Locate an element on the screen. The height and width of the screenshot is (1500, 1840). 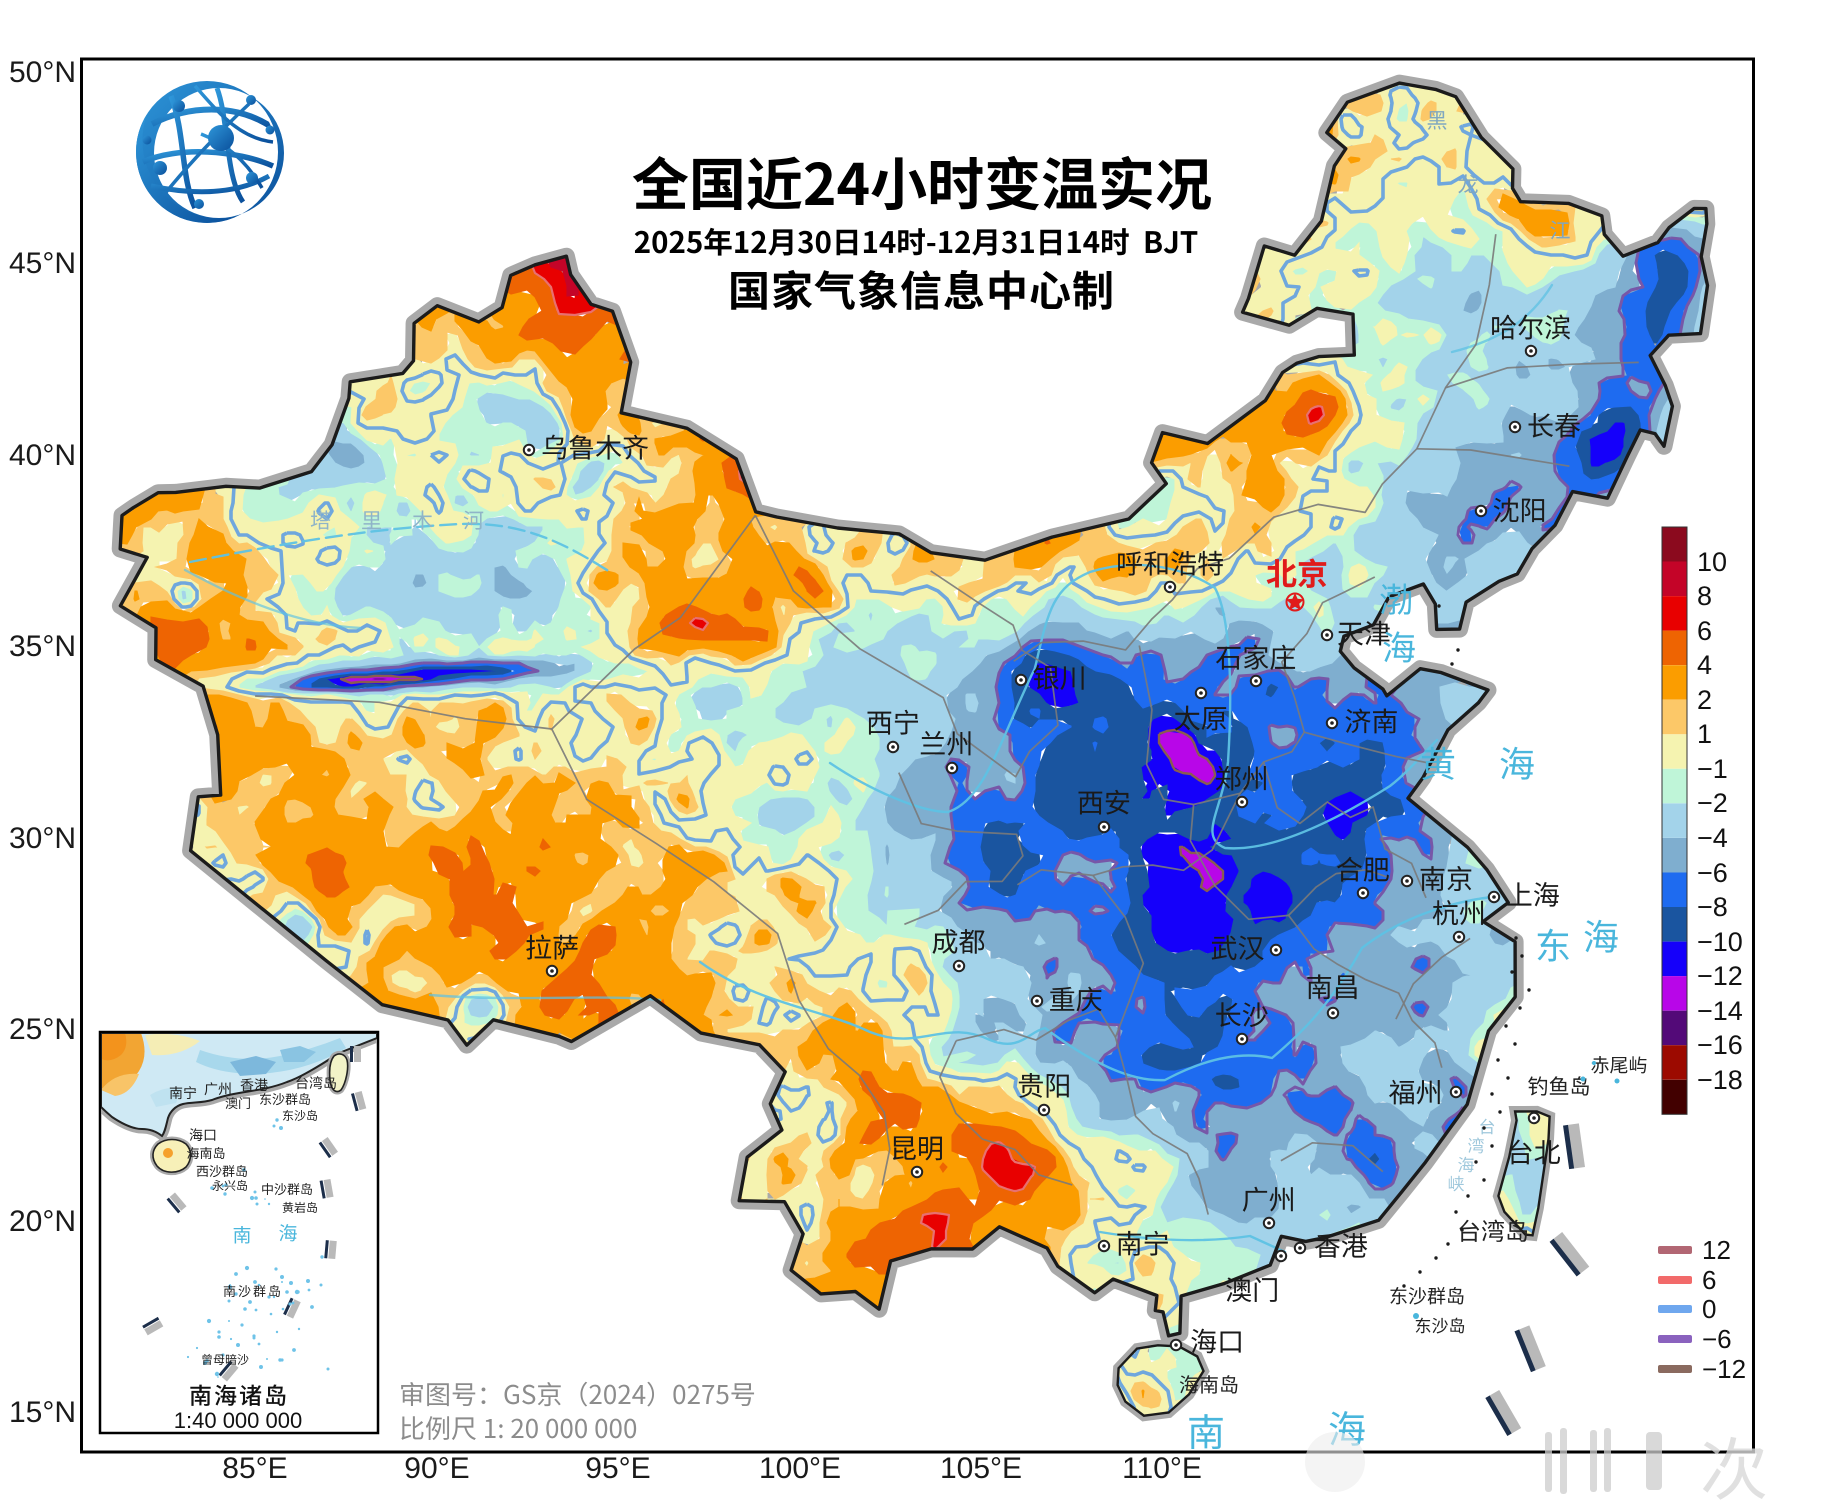
svg-text: 15°N is located at coordinates (42, 1412).